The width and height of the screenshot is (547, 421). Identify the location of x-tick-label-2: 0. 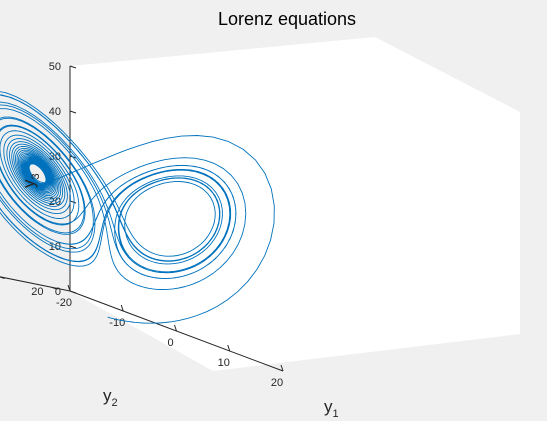
(170, 343).